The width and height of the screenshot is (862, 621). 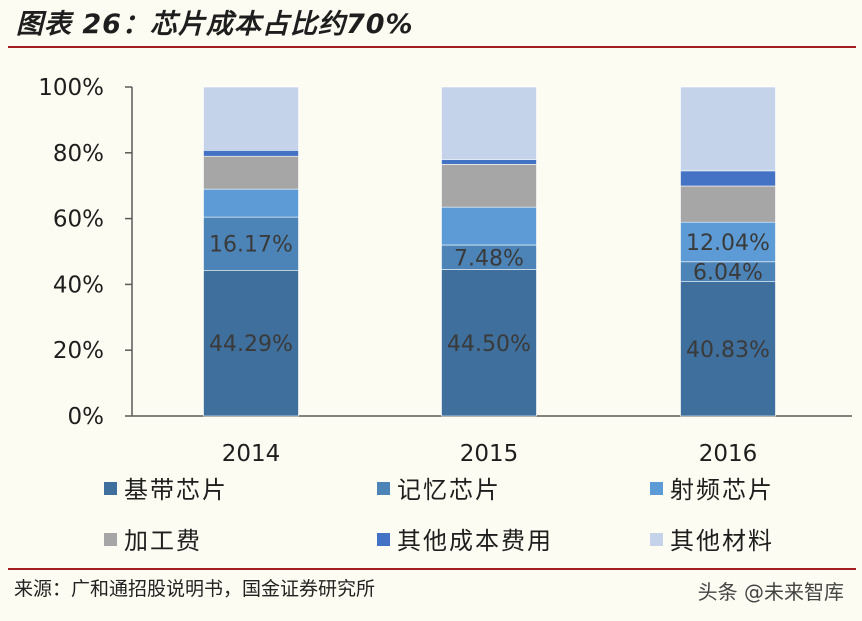 I want to click on data-label: 7.48%, so click(x=489, y=258).